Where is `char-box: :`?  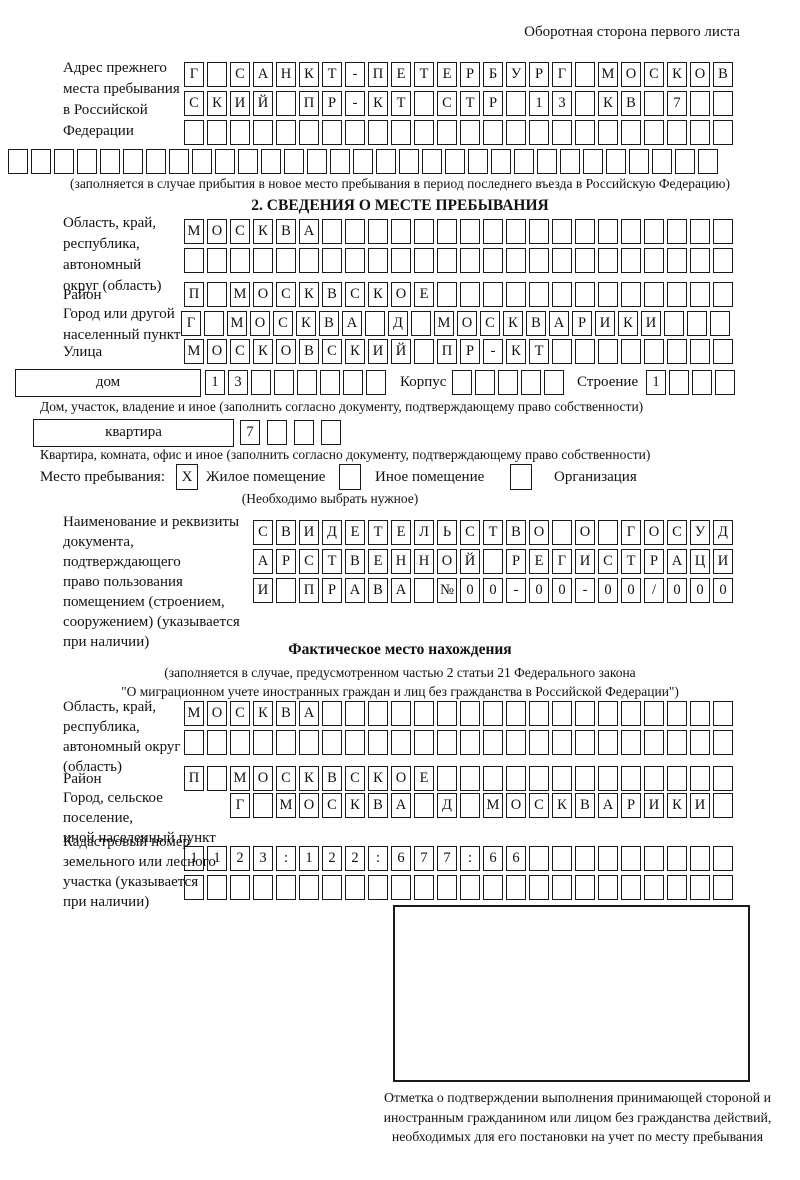 char-box: : is located at coordinates (470, 858).